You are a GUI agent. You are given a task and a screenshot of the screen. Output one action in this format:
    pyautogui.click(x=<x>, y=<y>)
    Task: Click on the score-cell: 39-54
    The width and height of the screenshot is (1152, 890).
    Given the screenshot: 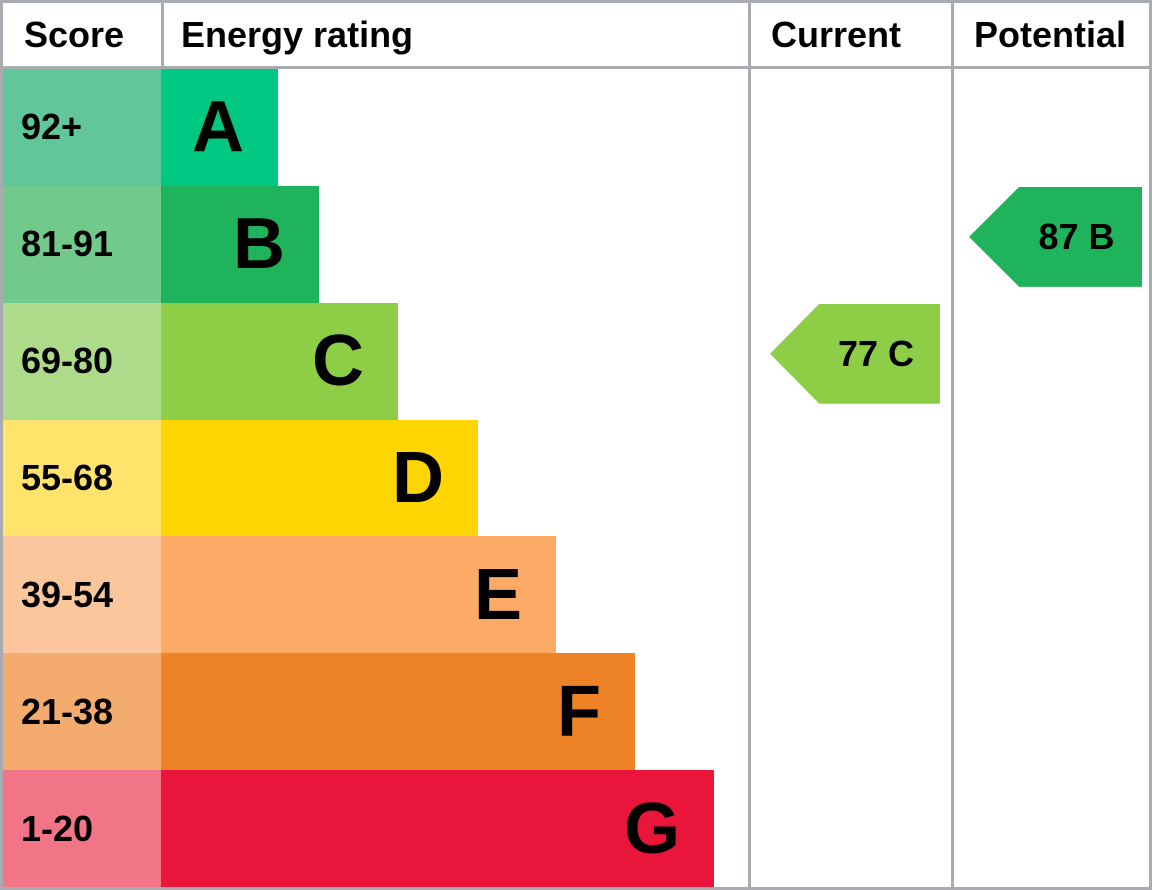 What is the action you would take?
    pyautogui.click(x=82, y=595)
    